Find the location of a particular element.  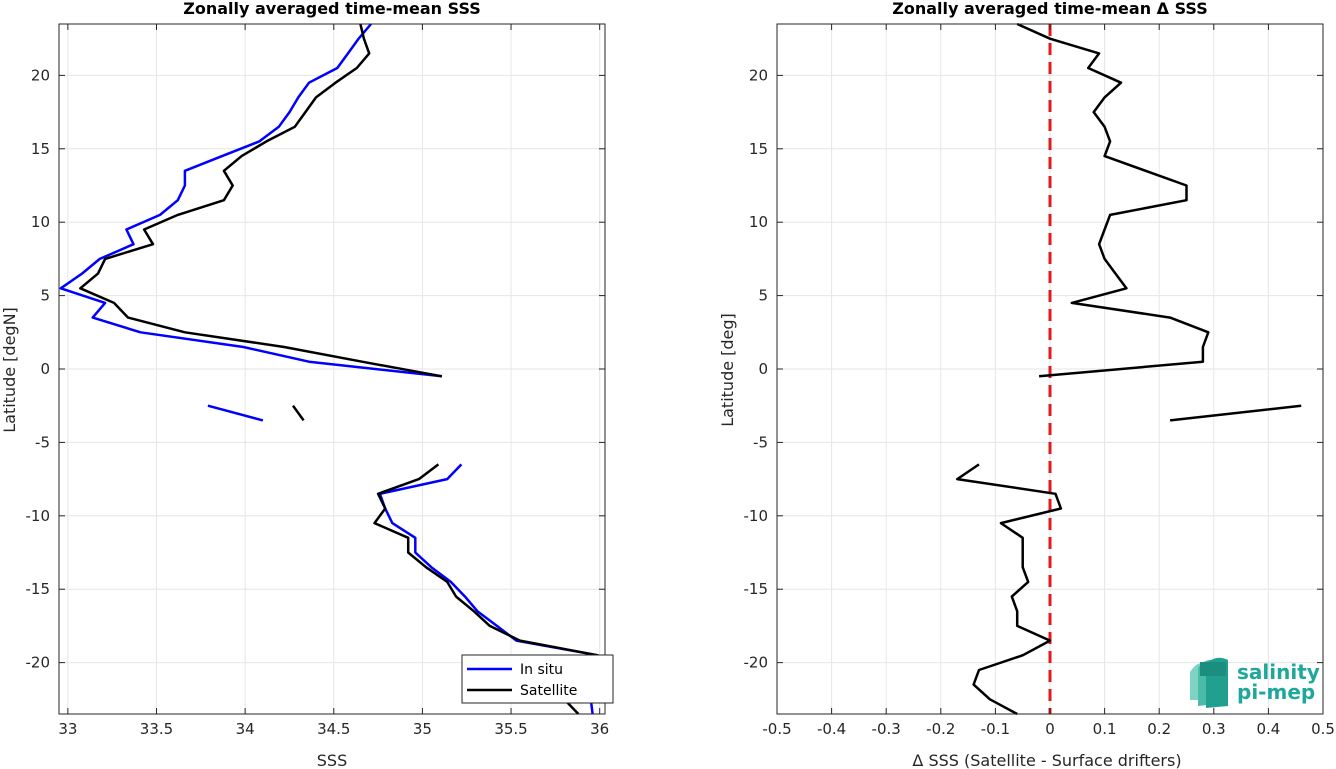

legend-label-in-situ: In situ is located at coordinates (541, 670).